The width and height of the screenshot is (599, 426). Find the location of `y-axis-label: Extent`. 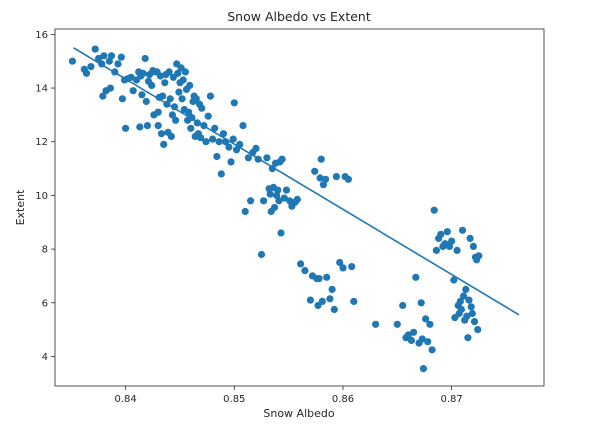

y-axis-label: Extent is located at coordinates (20, 207).